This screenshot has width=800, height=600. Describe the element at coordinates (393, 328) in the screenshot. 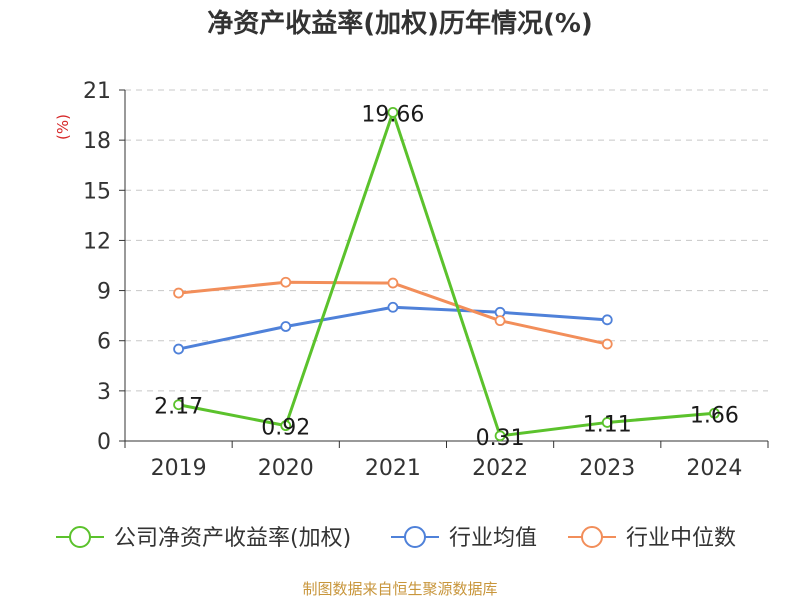

I see `series-line` at that location.